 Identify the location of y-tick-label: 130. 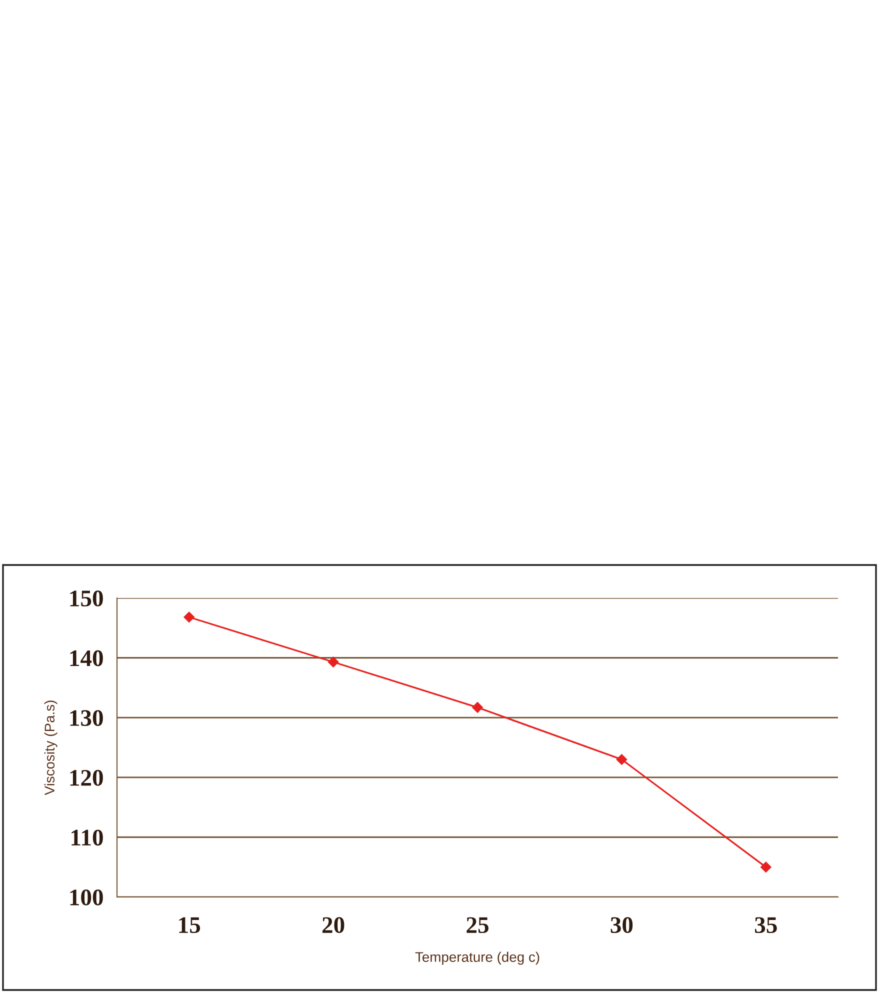
(86, 718).